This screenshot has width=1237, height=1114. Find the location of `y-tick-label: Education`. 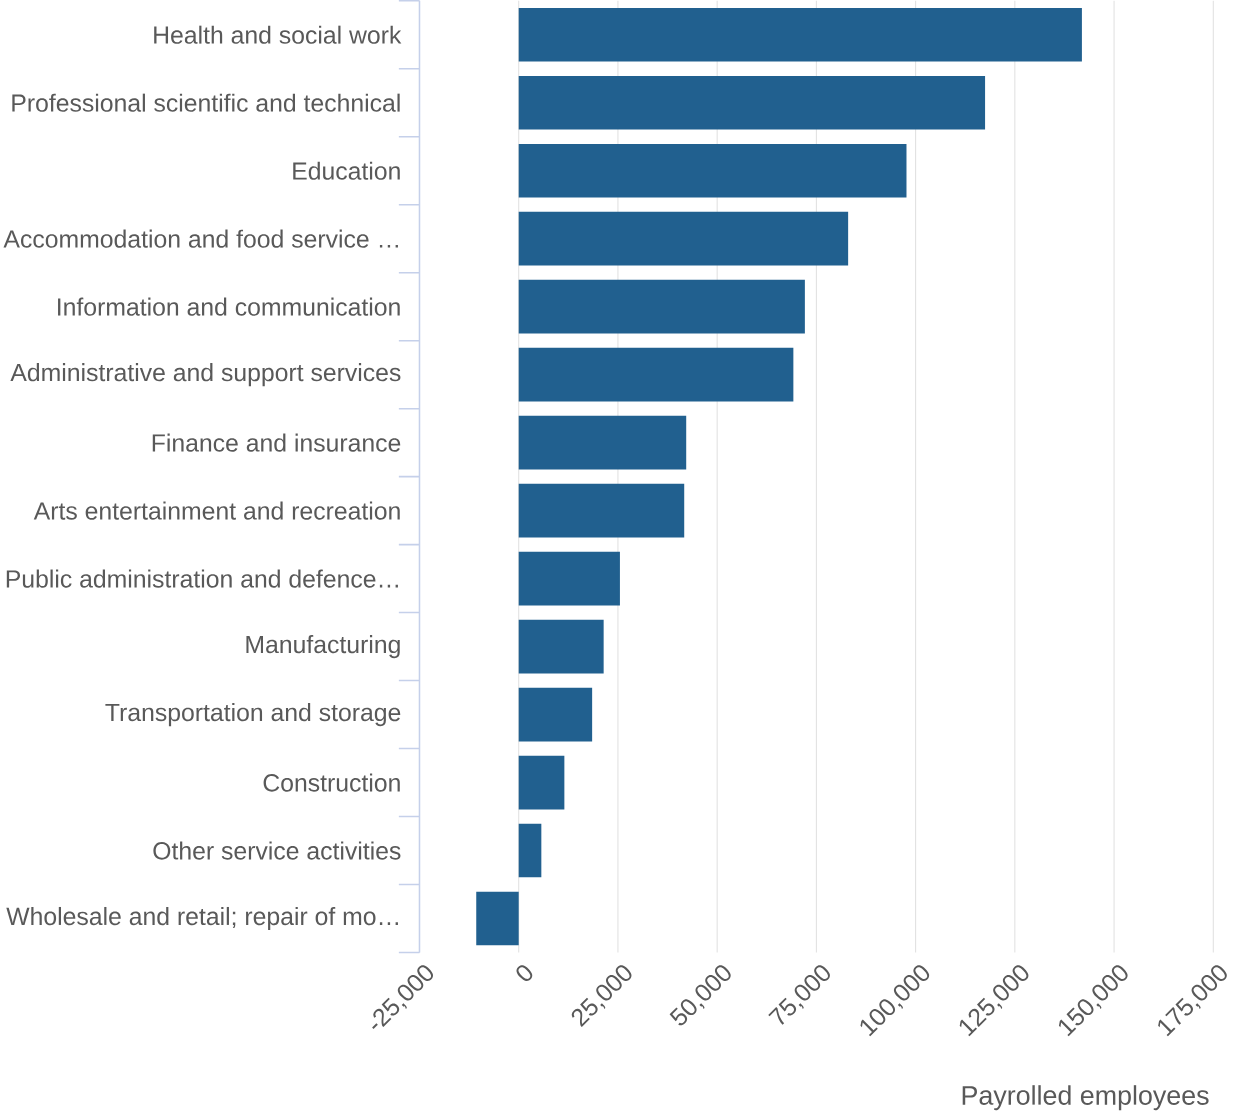

y-tick-label: Education is located at coordinates (346, 171).